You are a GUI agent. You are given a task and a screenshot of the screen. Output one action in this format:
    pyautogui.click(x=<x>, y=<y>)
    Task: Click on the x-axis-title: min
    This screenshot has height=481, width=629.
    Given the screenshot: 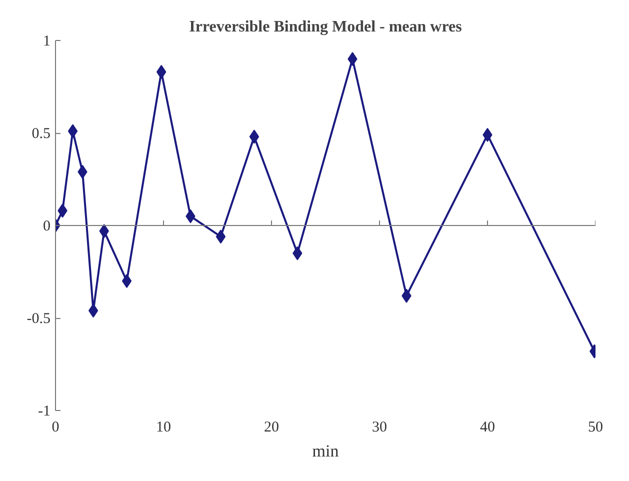 What is the action you would take?
    pyautogui.click(x=326, y=451)
    